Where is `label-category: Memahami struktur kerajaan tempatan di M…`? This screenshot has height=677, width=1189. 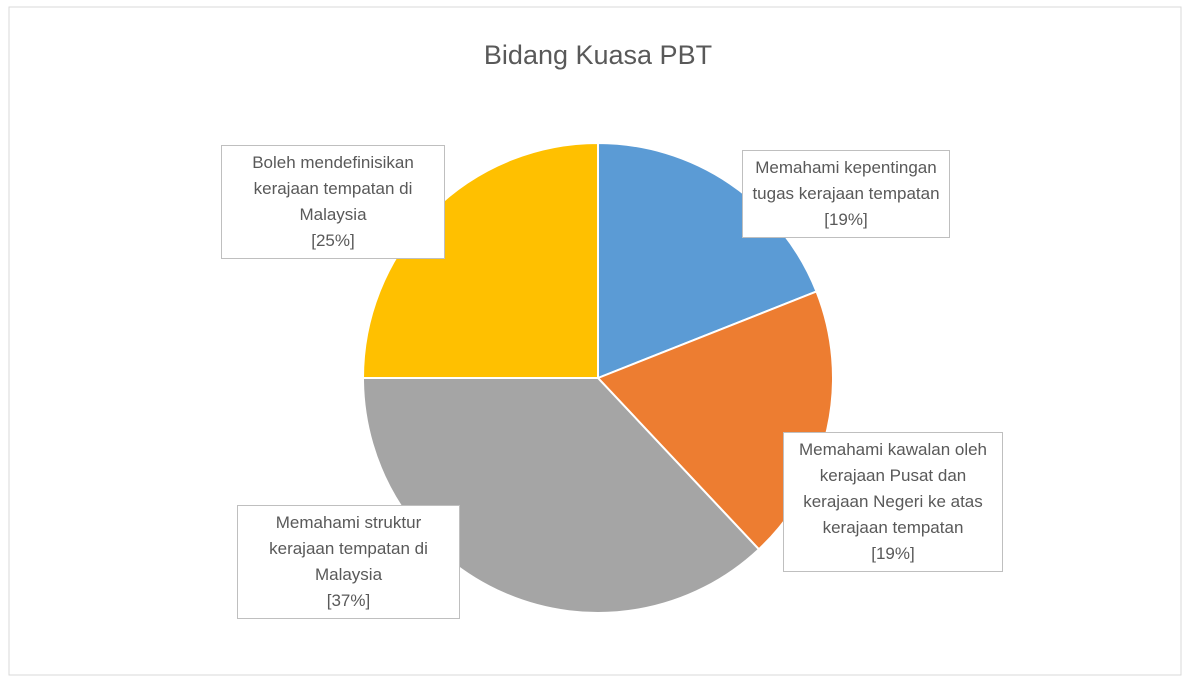 label-category: Memahami struktur kerajaan tempatan di M… is located at coordinates (348, 548).